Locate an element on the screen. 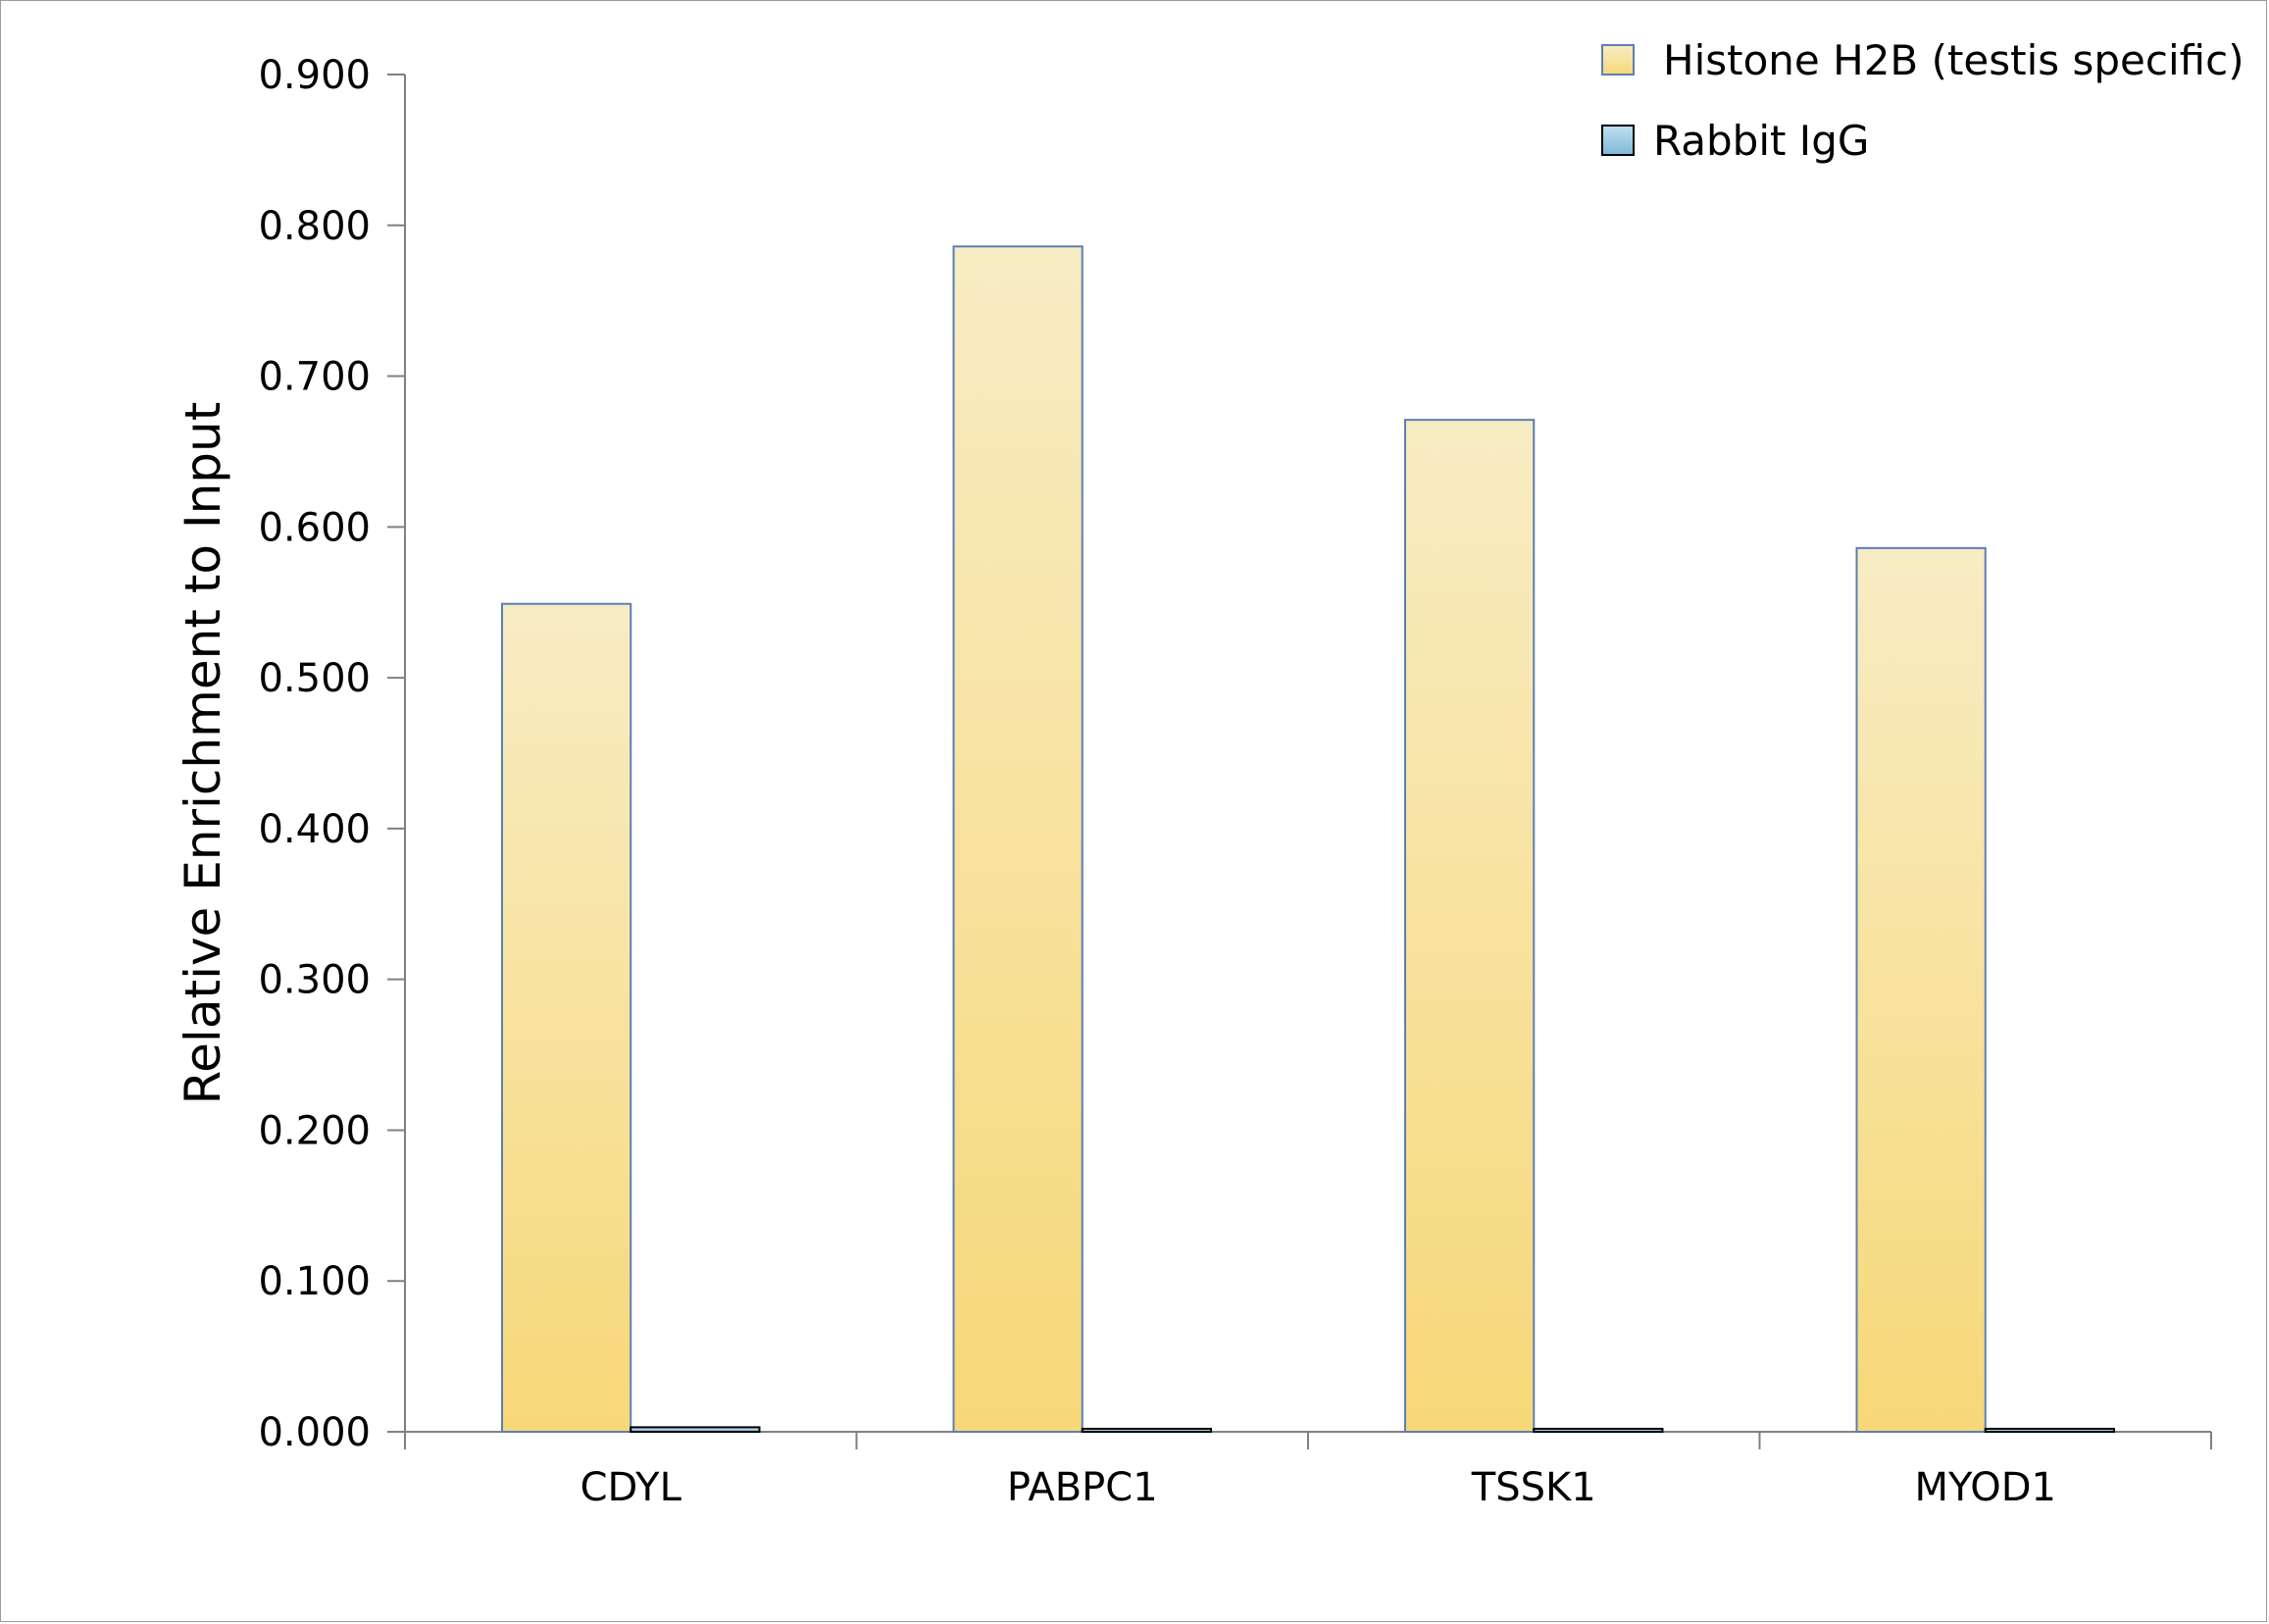 The width and height of the screenshot is (2269, 1624). y-tick-label: 0.400 is located at coordinates (314, 829).